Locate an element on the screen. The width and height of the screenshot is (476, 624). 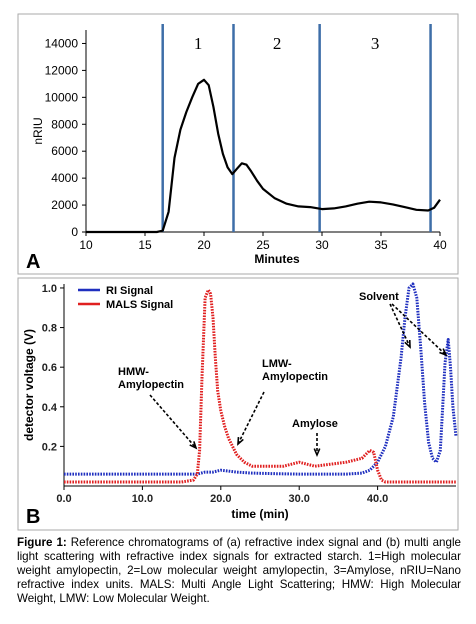
panel-letter-a: A is located at coordinates (33, 262).